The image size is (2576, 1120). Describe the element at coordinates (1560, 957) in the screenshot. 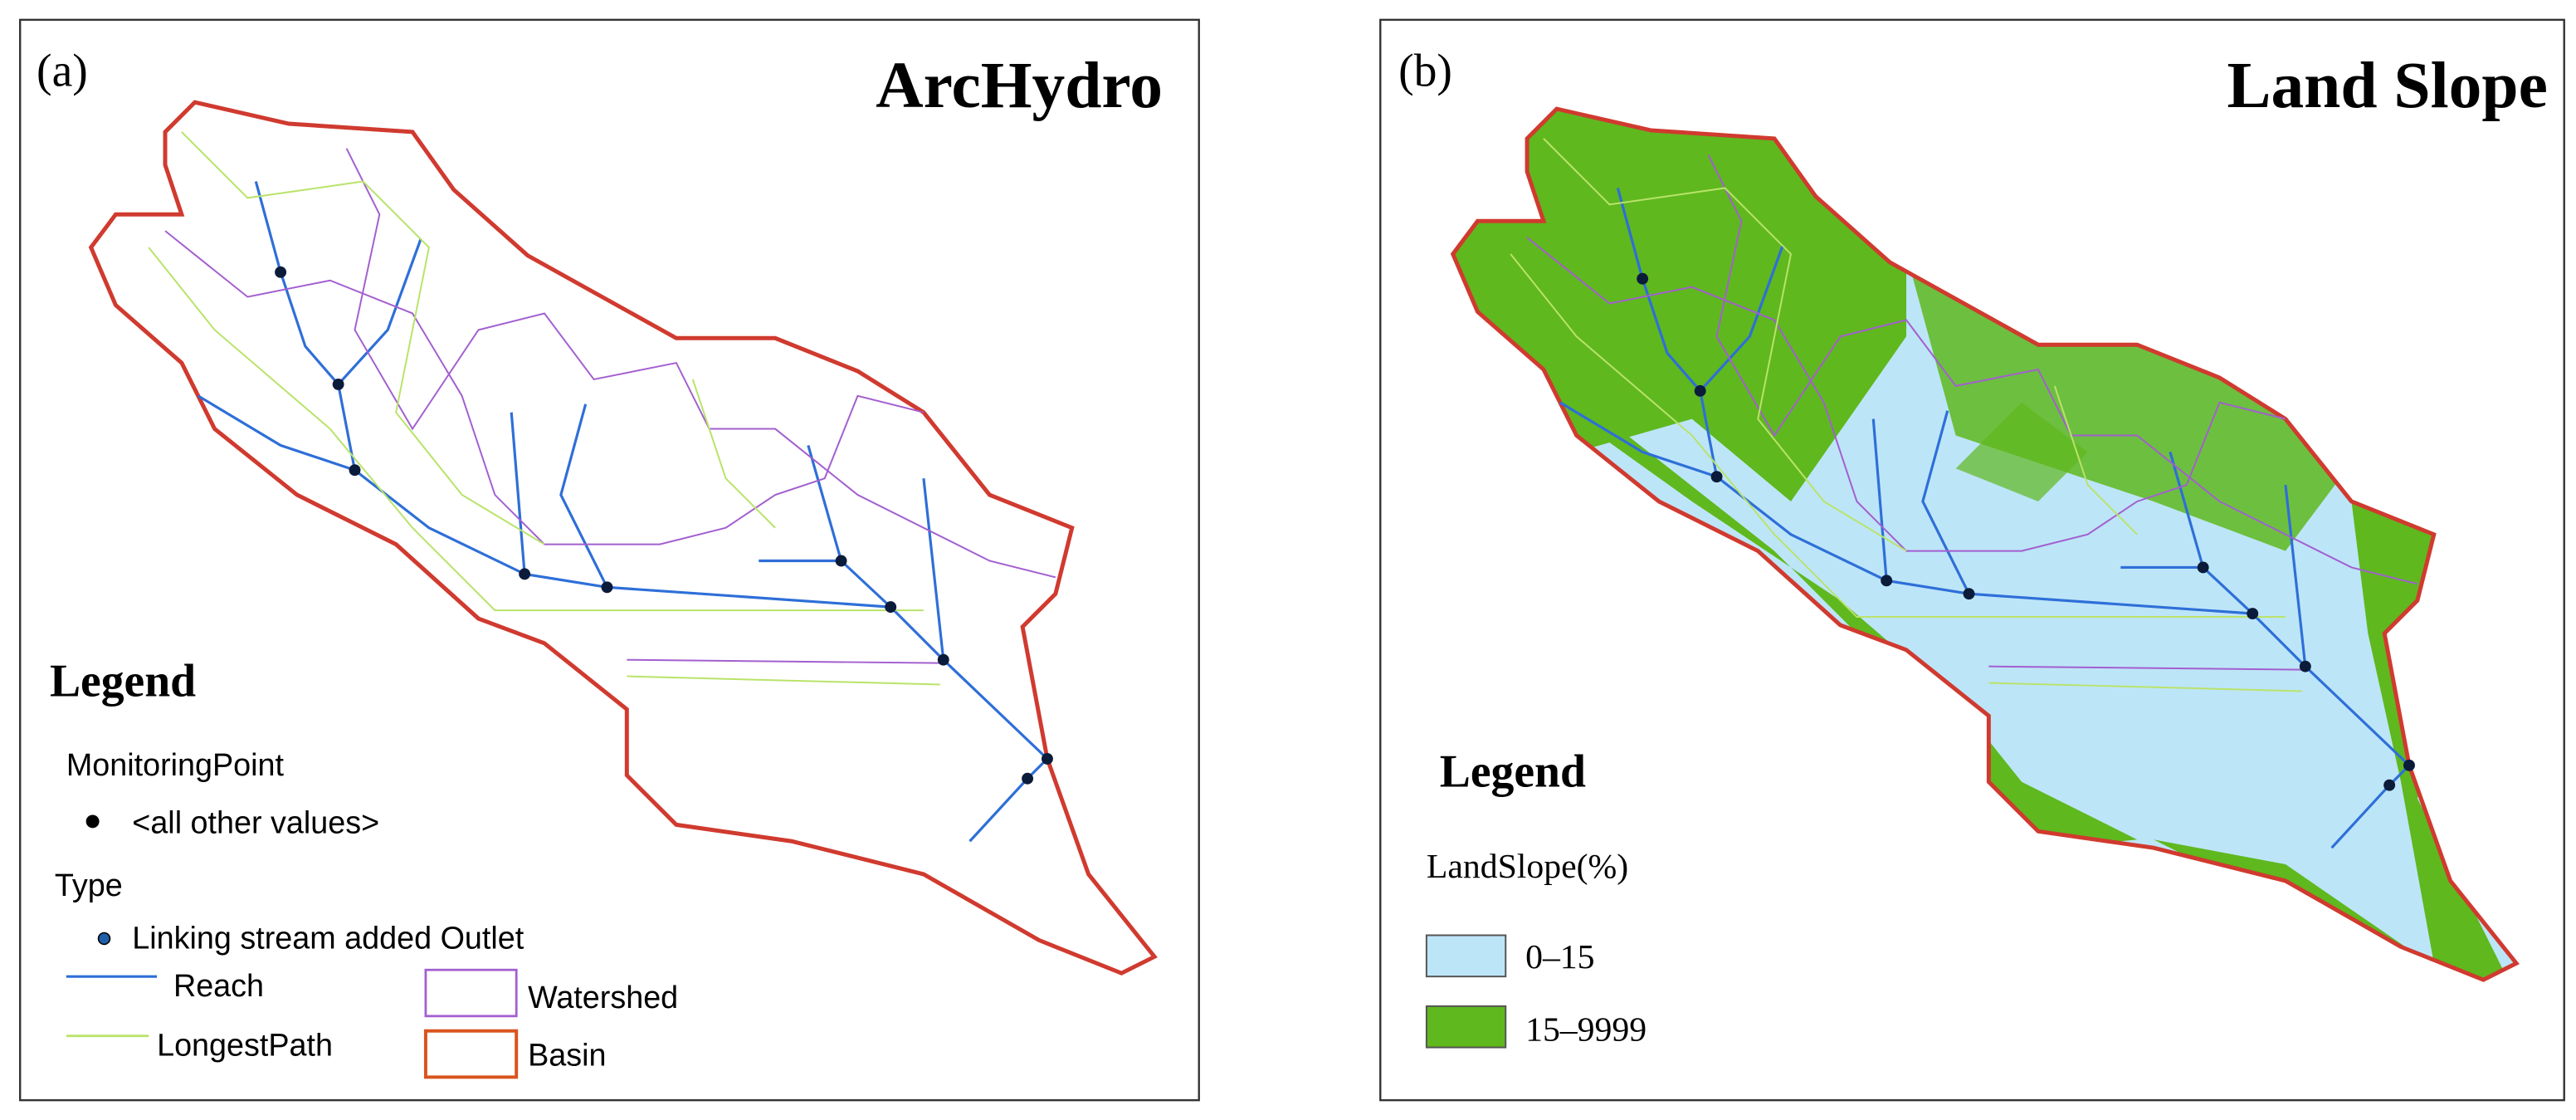

I see `legend-item: 0–15` at that location.